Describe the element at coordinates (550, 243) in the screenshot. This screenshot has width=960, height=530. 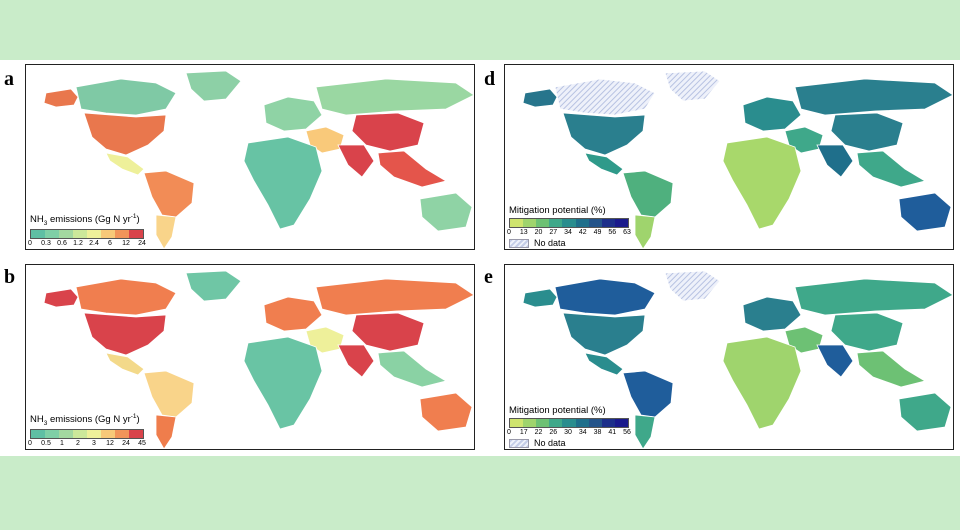
I see `no-data-label: No data` at that location.